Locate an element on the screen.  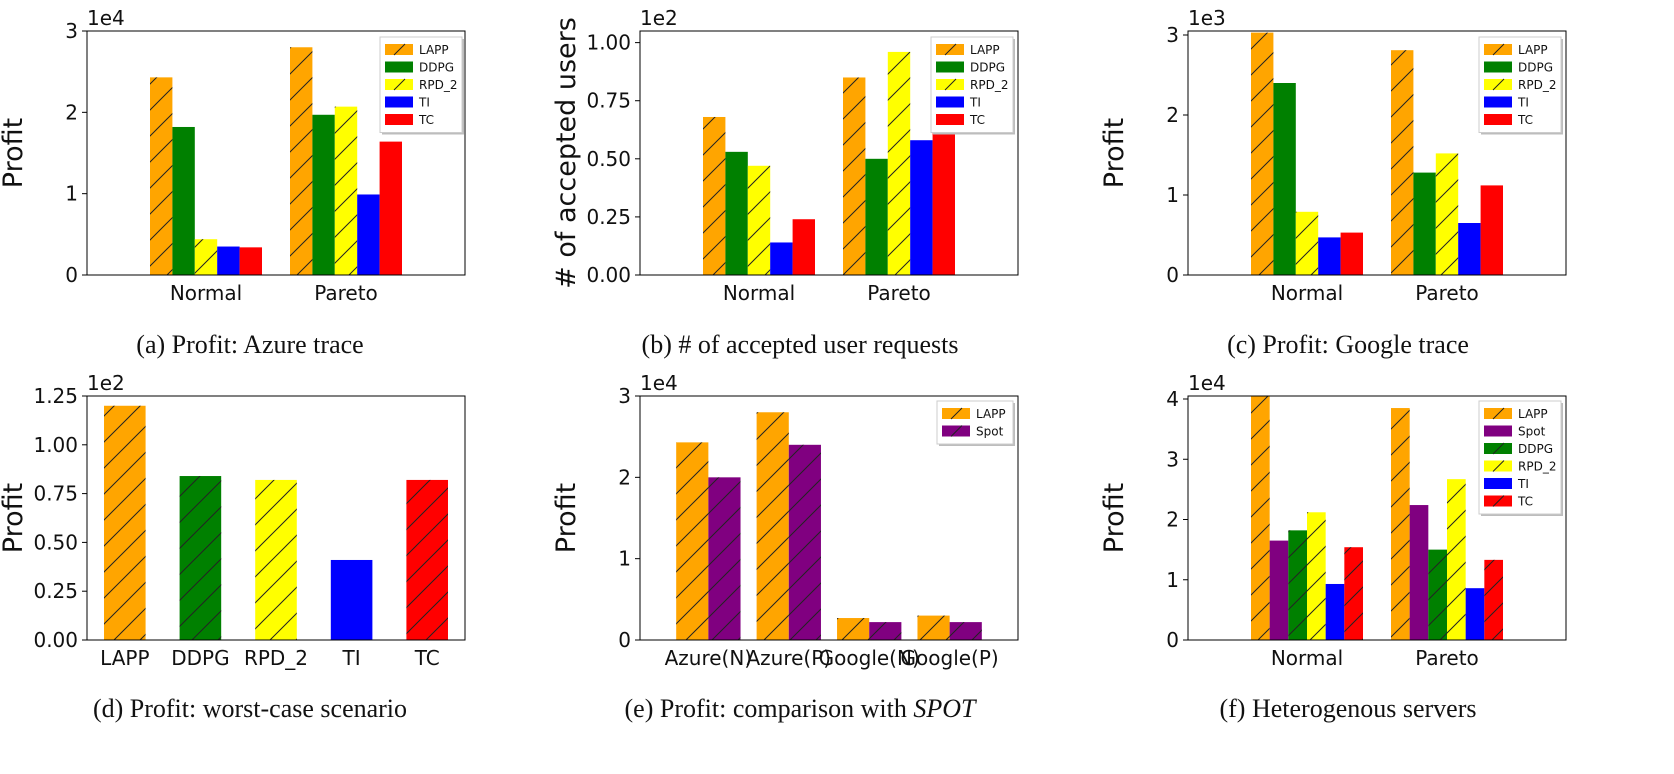
bar-ti is located at coordinates (351, 599).